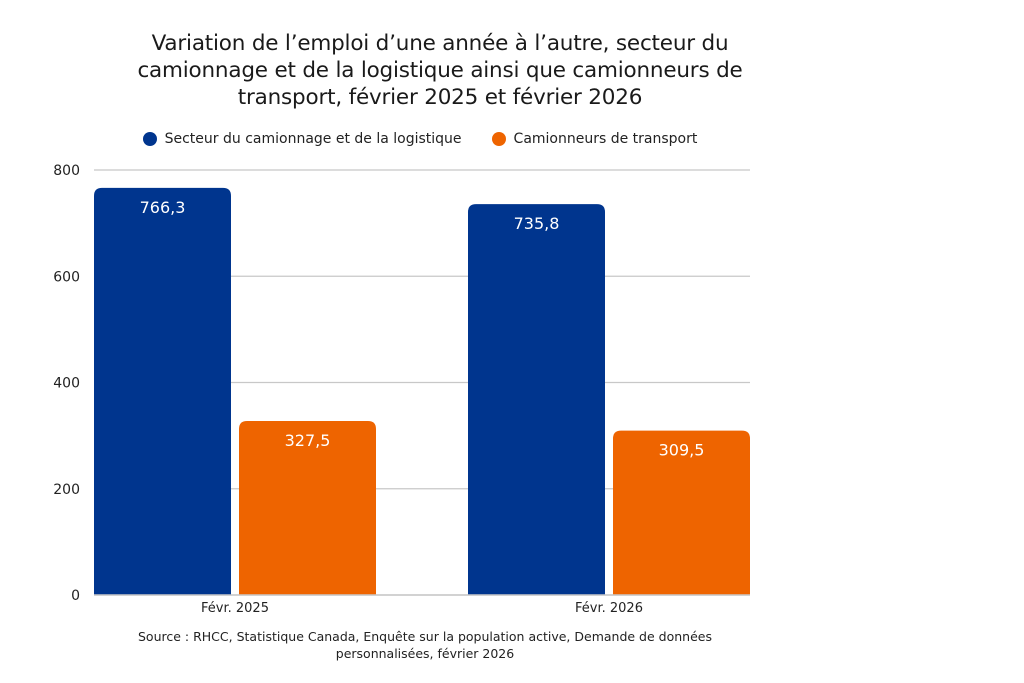 The height and width of the screenshot is (683, 1024). I want to click on data-label: 735,8, so click(537, 223).